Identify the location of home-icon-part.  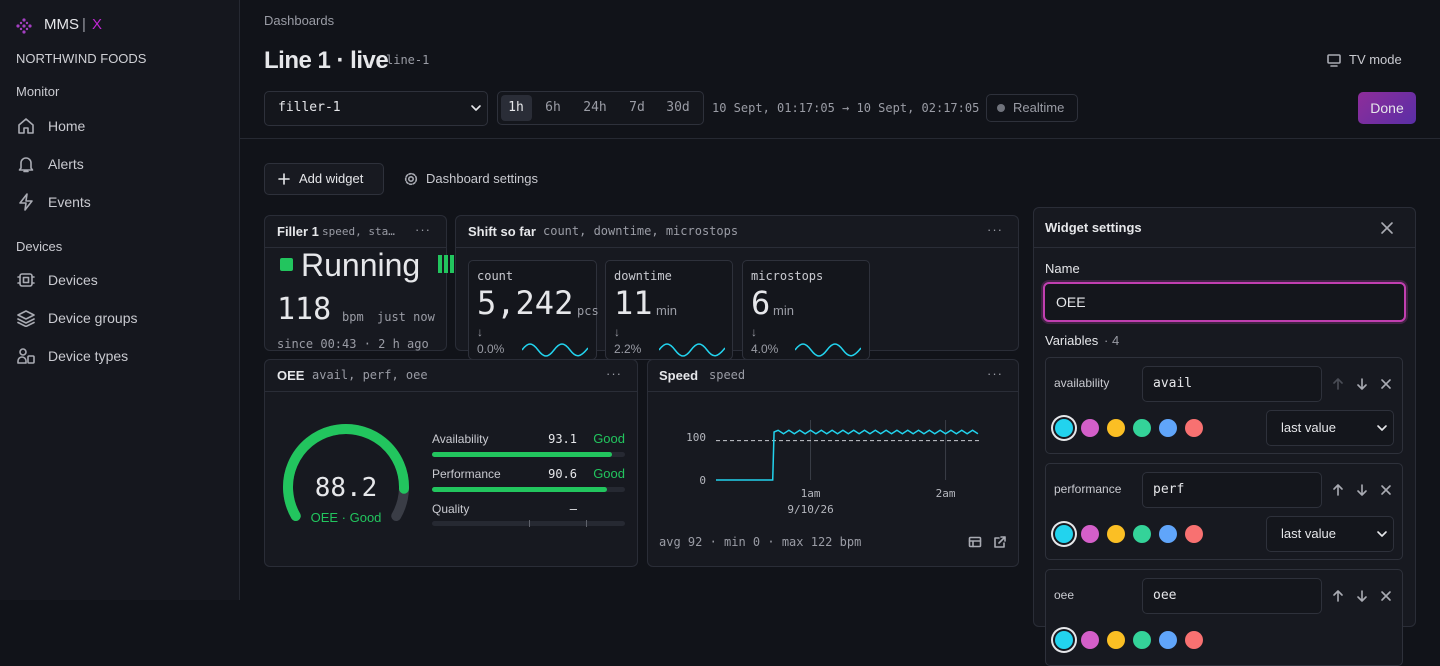
(26, 126).